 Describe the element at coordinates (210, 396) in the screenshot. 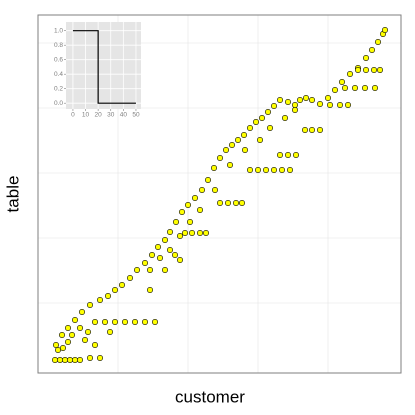

I see `x-axis-label: customer` at that location.